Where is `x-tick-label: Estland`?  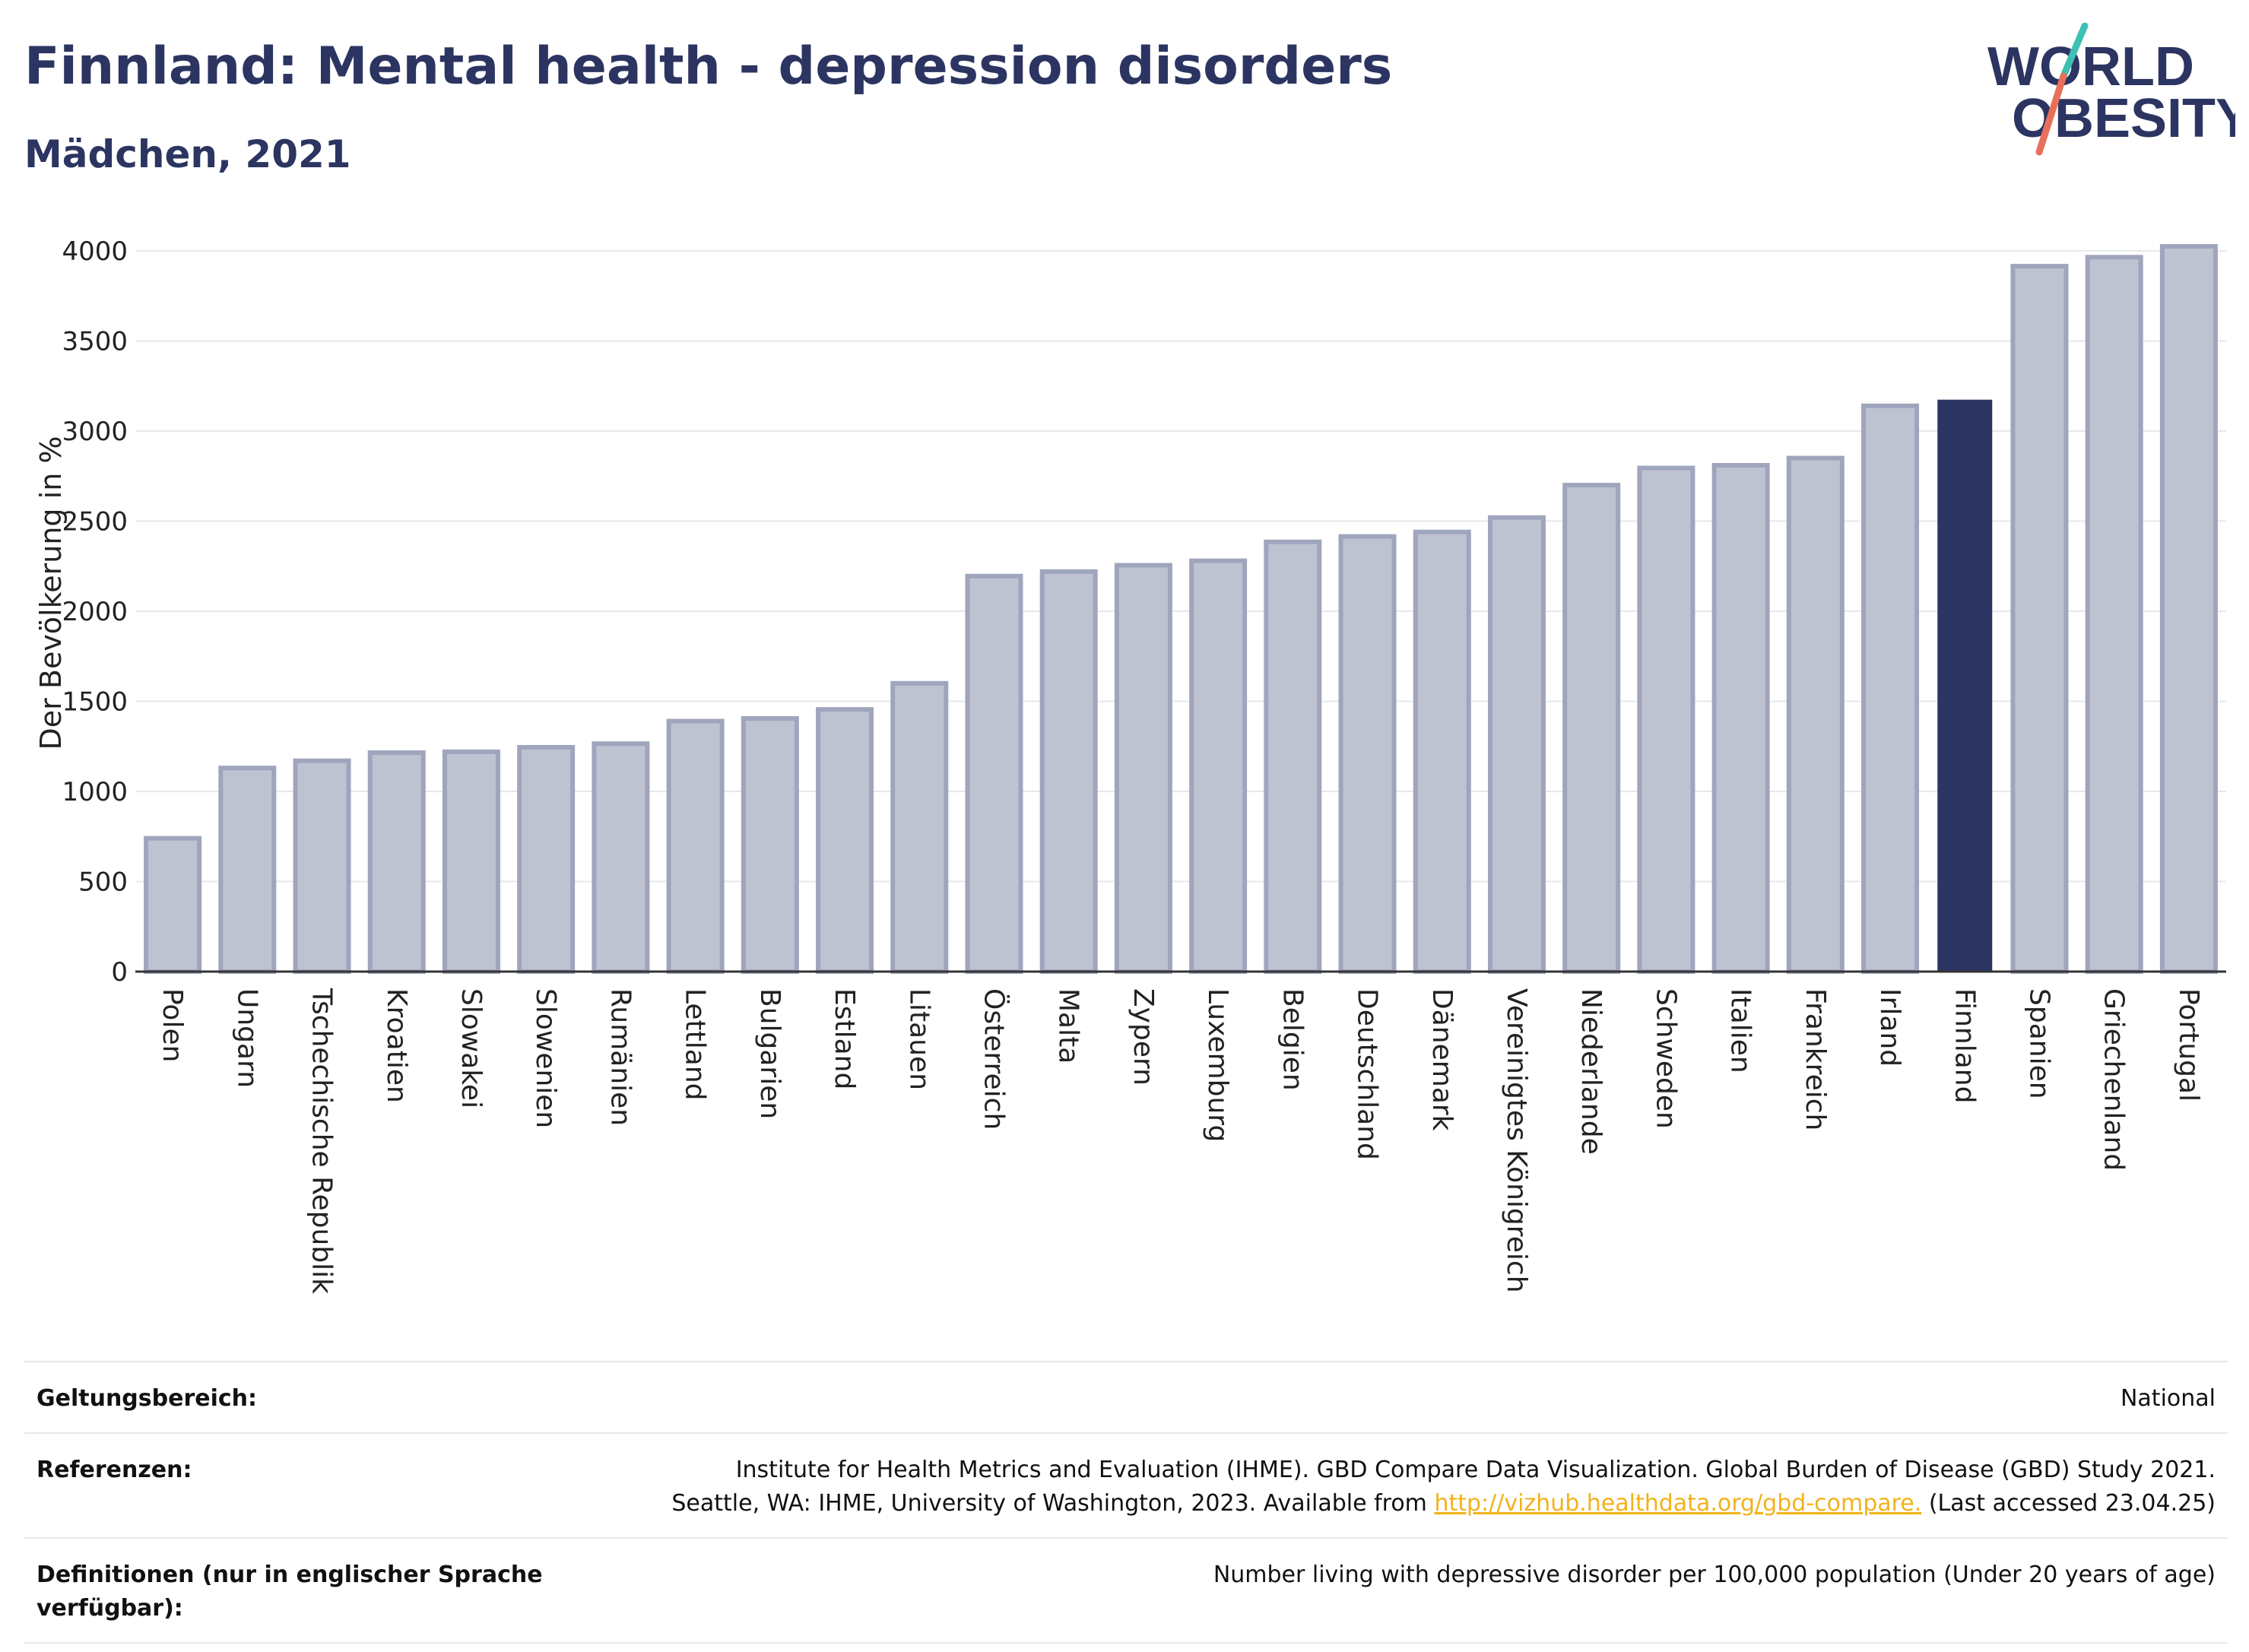
x-tick-label: Estland is located at coordinates (844, 1038).